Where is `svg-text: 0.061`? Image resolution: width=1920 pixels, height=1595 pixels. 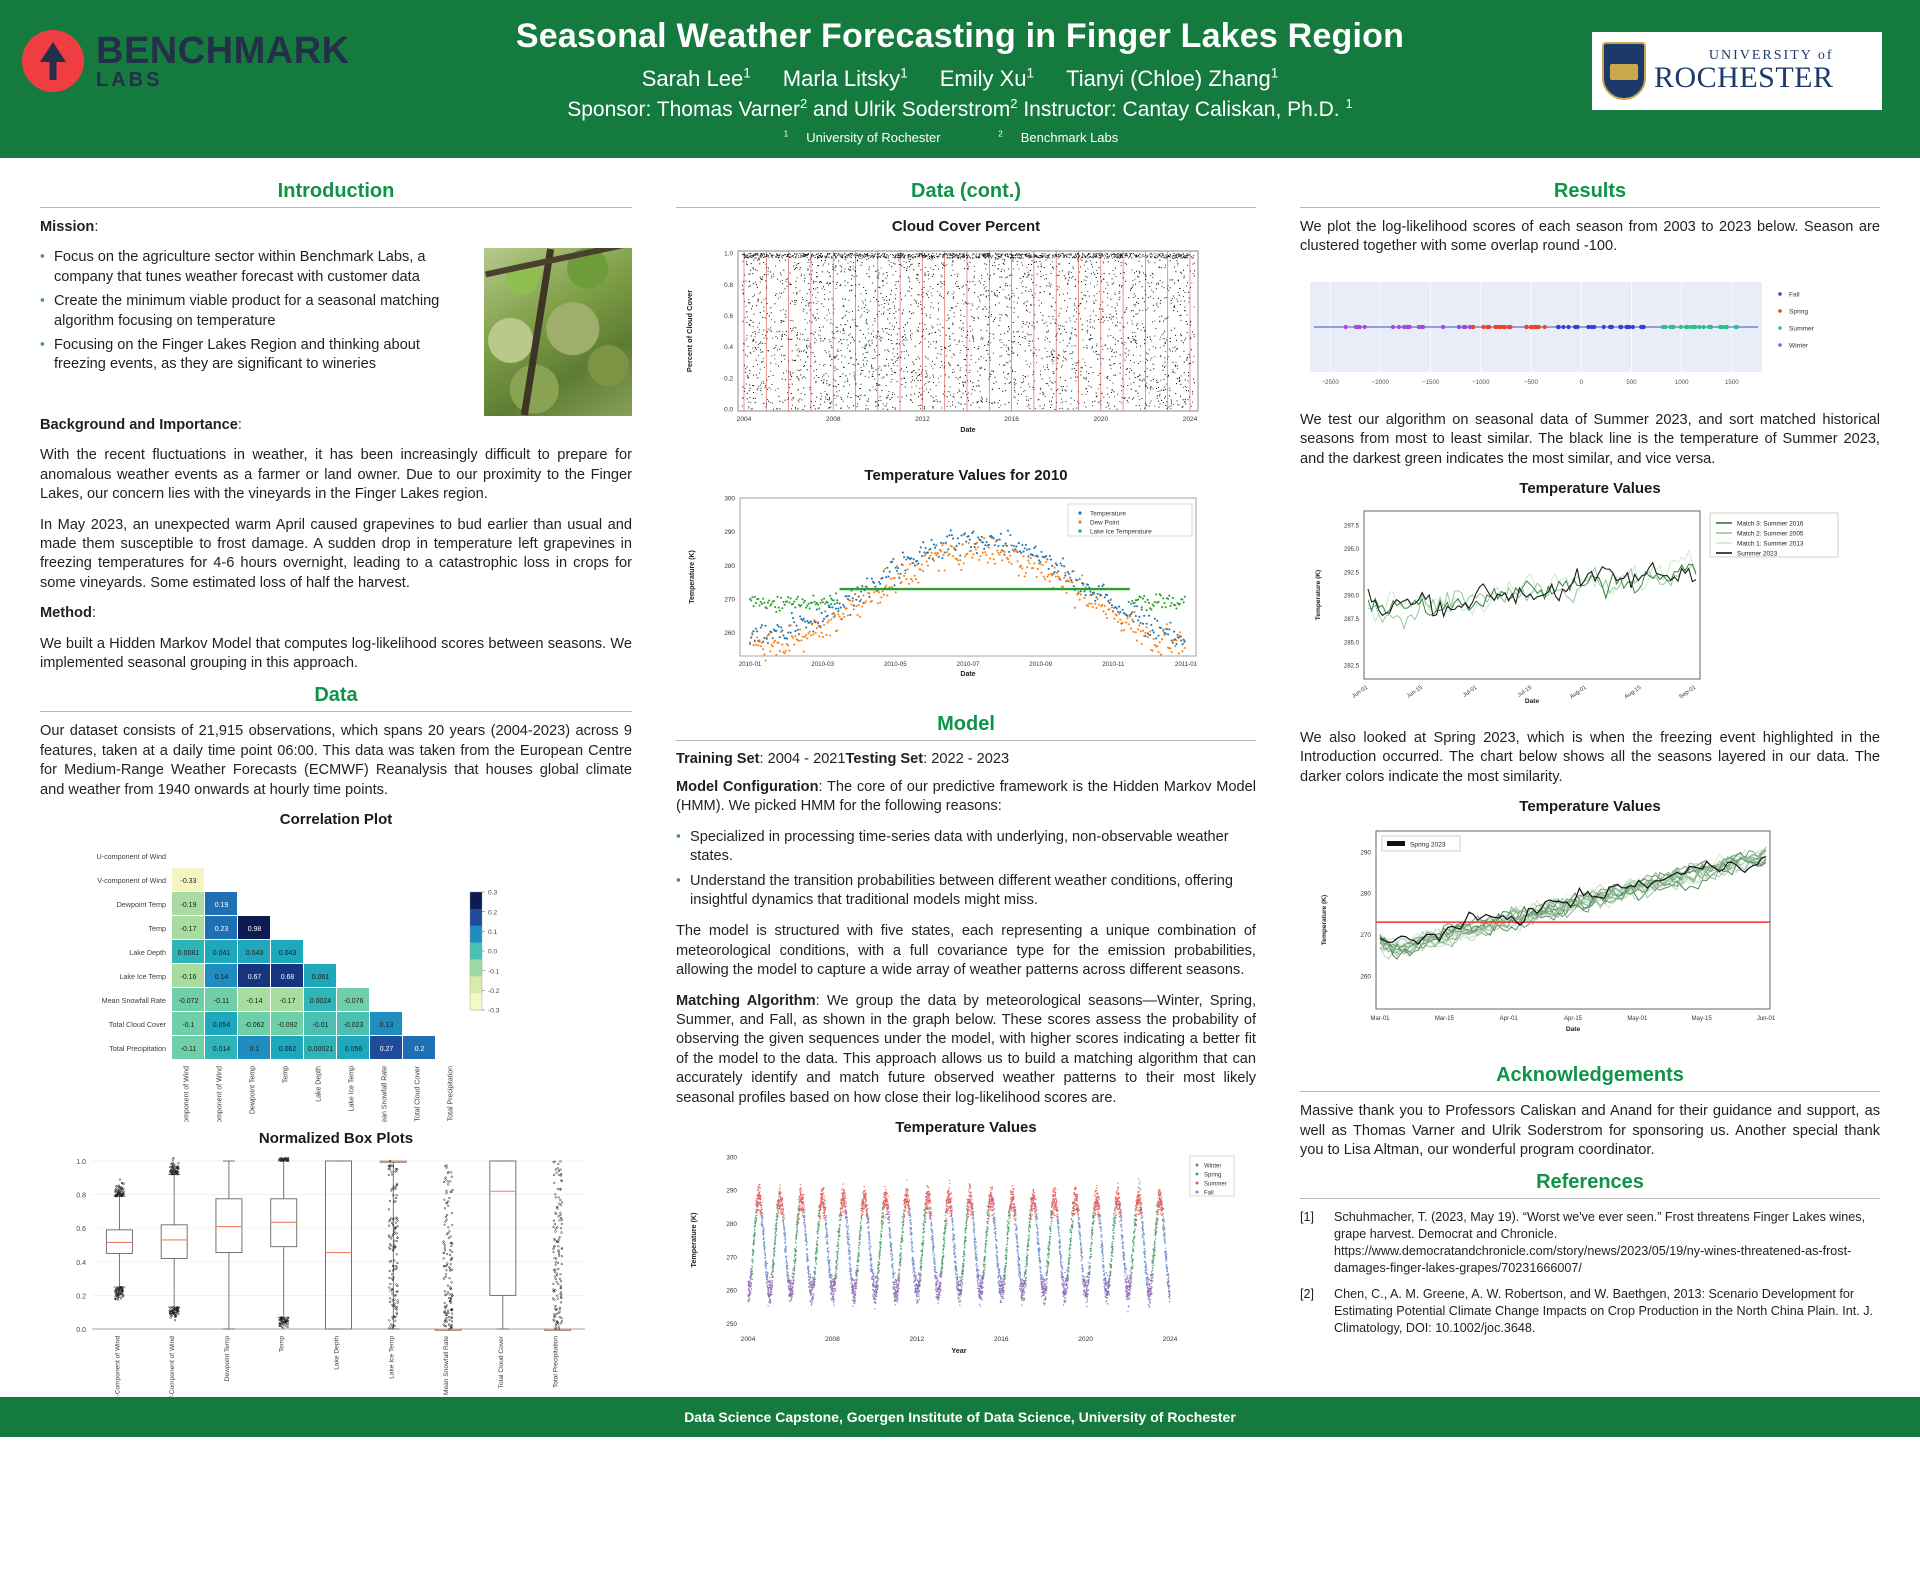 svg-text: 0.061 is located at coordinates (321, 977).